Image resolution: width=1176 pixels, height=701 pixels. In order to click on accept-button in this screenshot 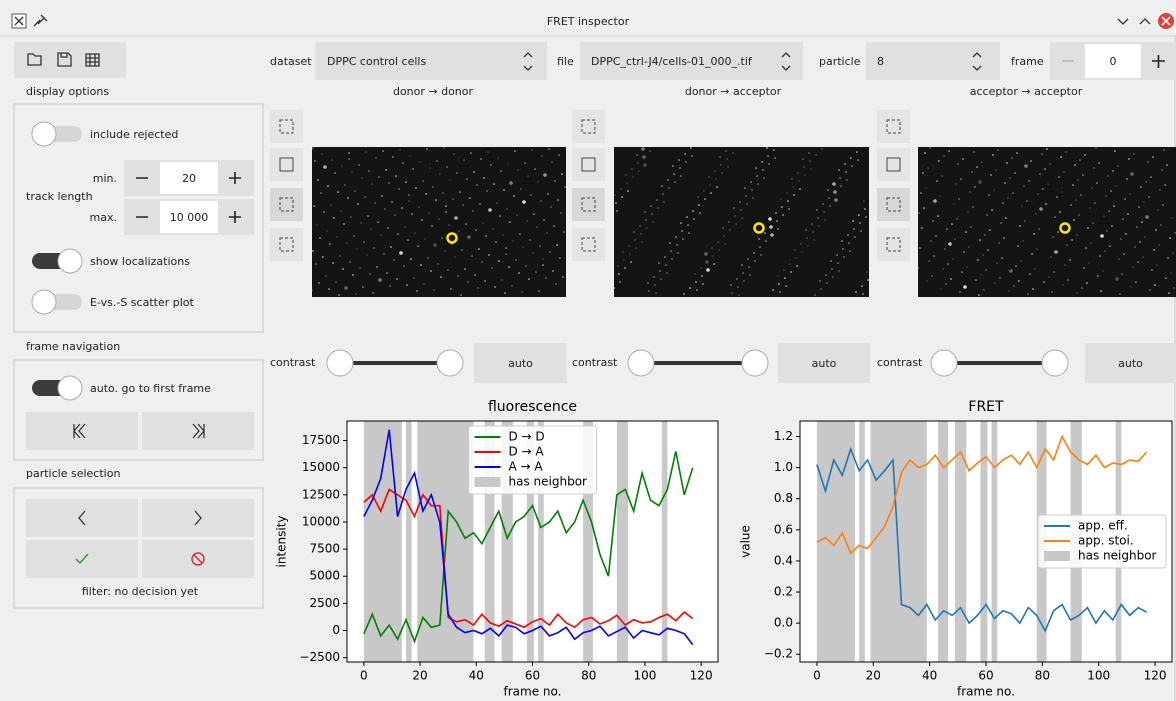, I will do `click(82, 559)`.